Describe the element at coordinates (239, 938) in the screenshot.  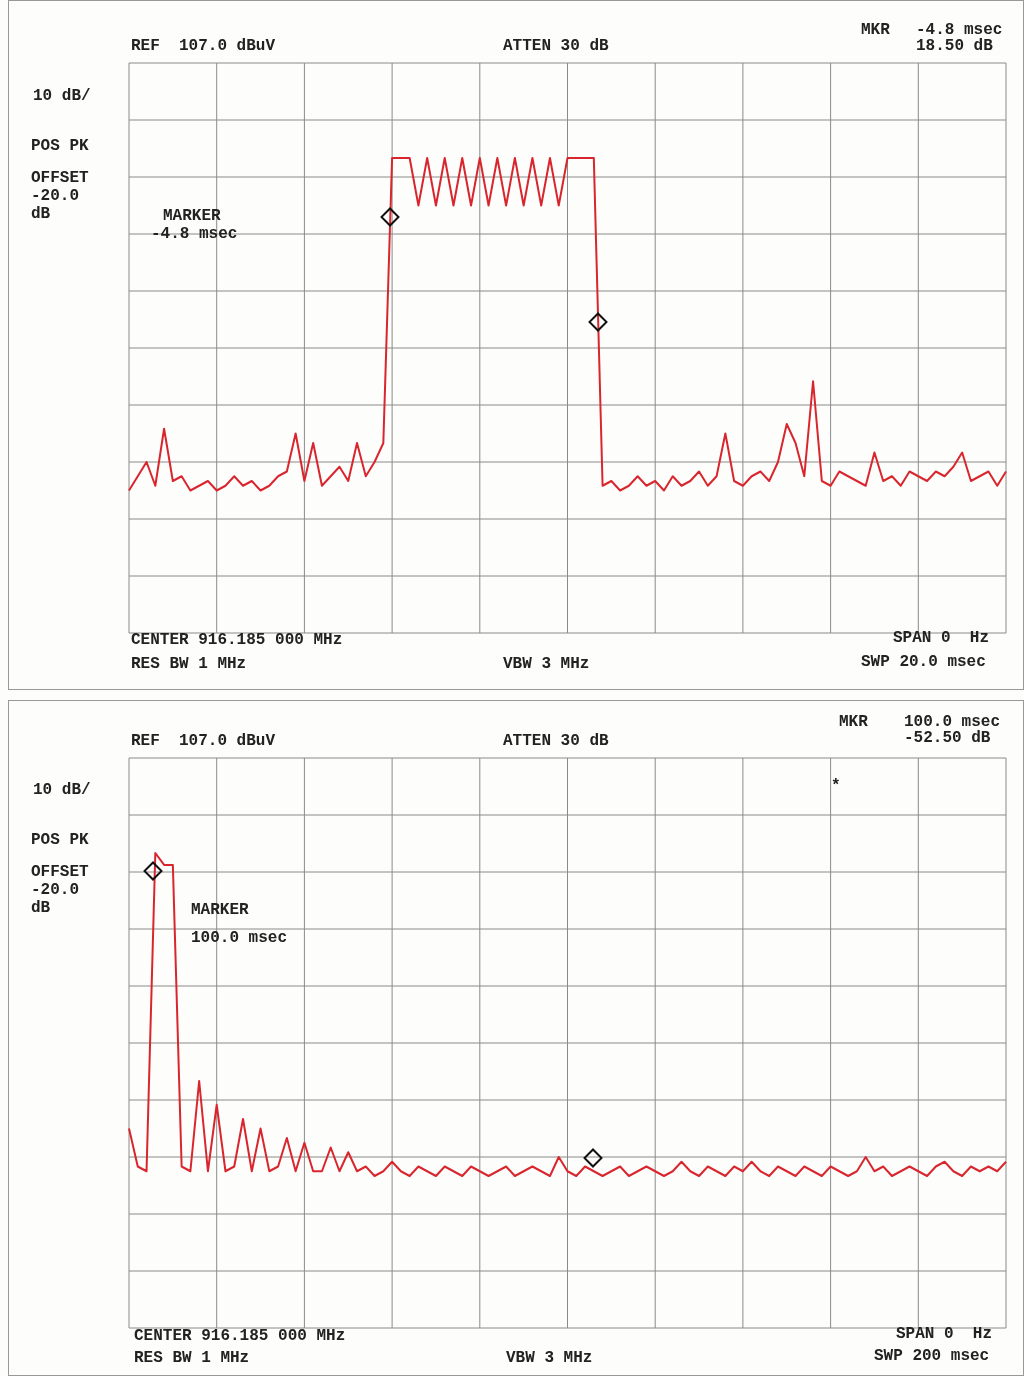
I see `annotation: 100.0 msec` at that location.